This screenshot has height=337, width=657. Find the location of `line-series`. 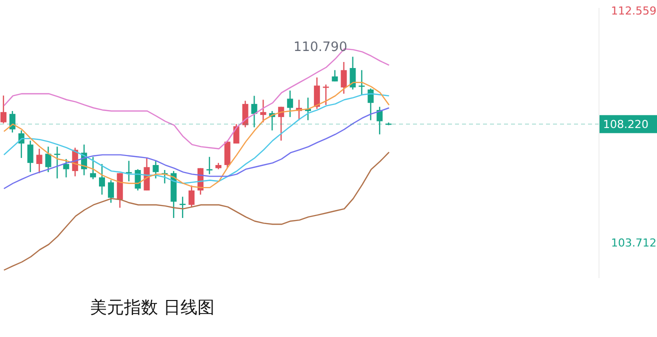

line-series is located at coordinates (196, 148).